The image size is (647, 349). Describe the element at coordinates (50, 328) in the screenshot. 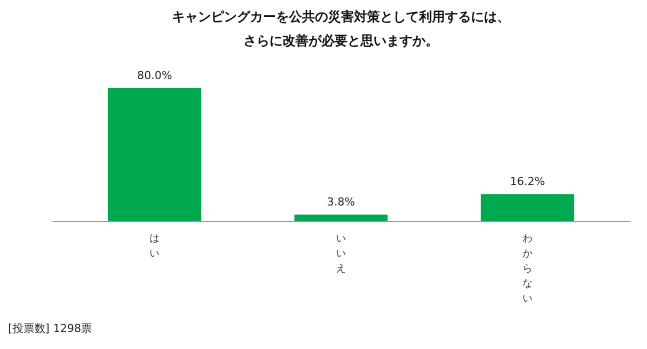

I see `text: [投票数] 1298票` at that location.